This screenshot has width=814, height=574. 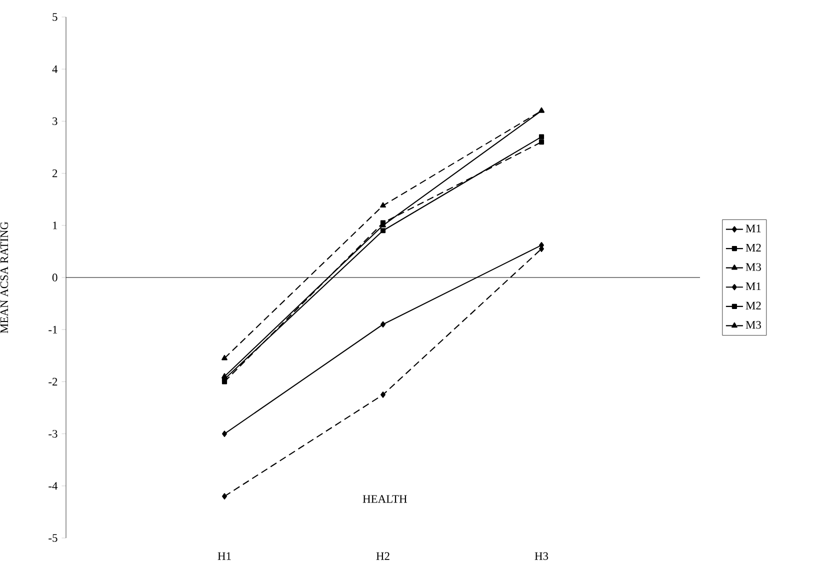 I want to click on y-tick-label: -2, so click(x=53, y=382).